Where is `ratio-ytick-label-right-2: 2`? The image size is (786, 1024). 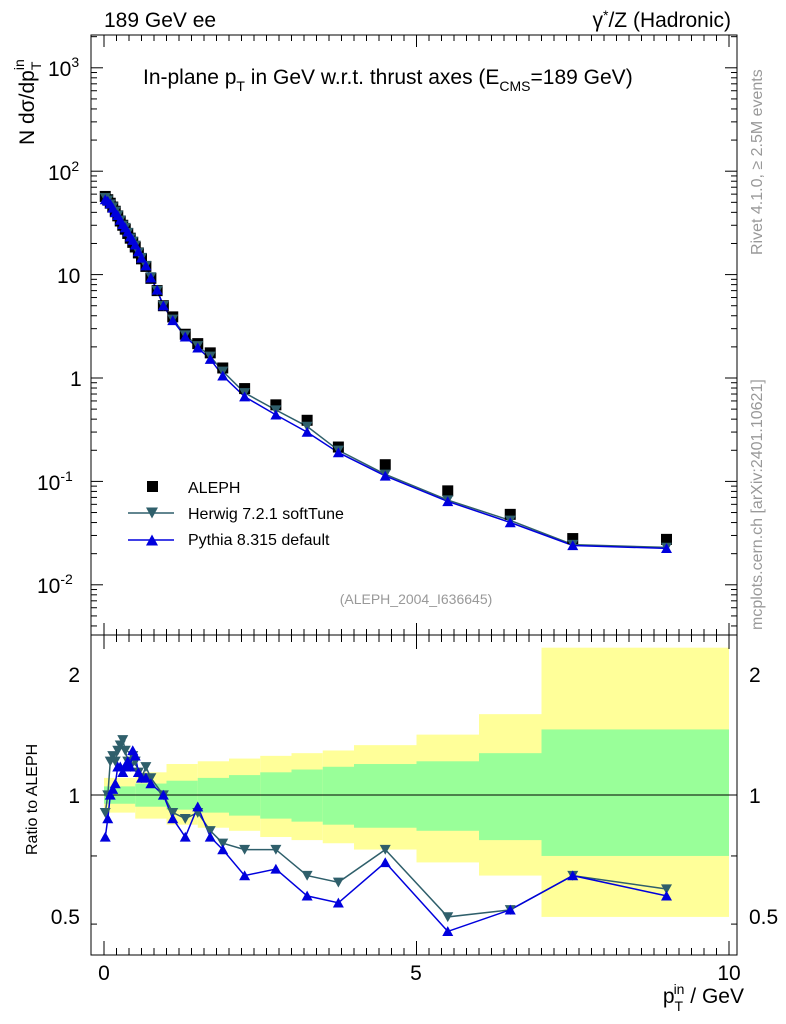
ratio-ytick-label-right-2: 2 is located at coordinates (755, 675).